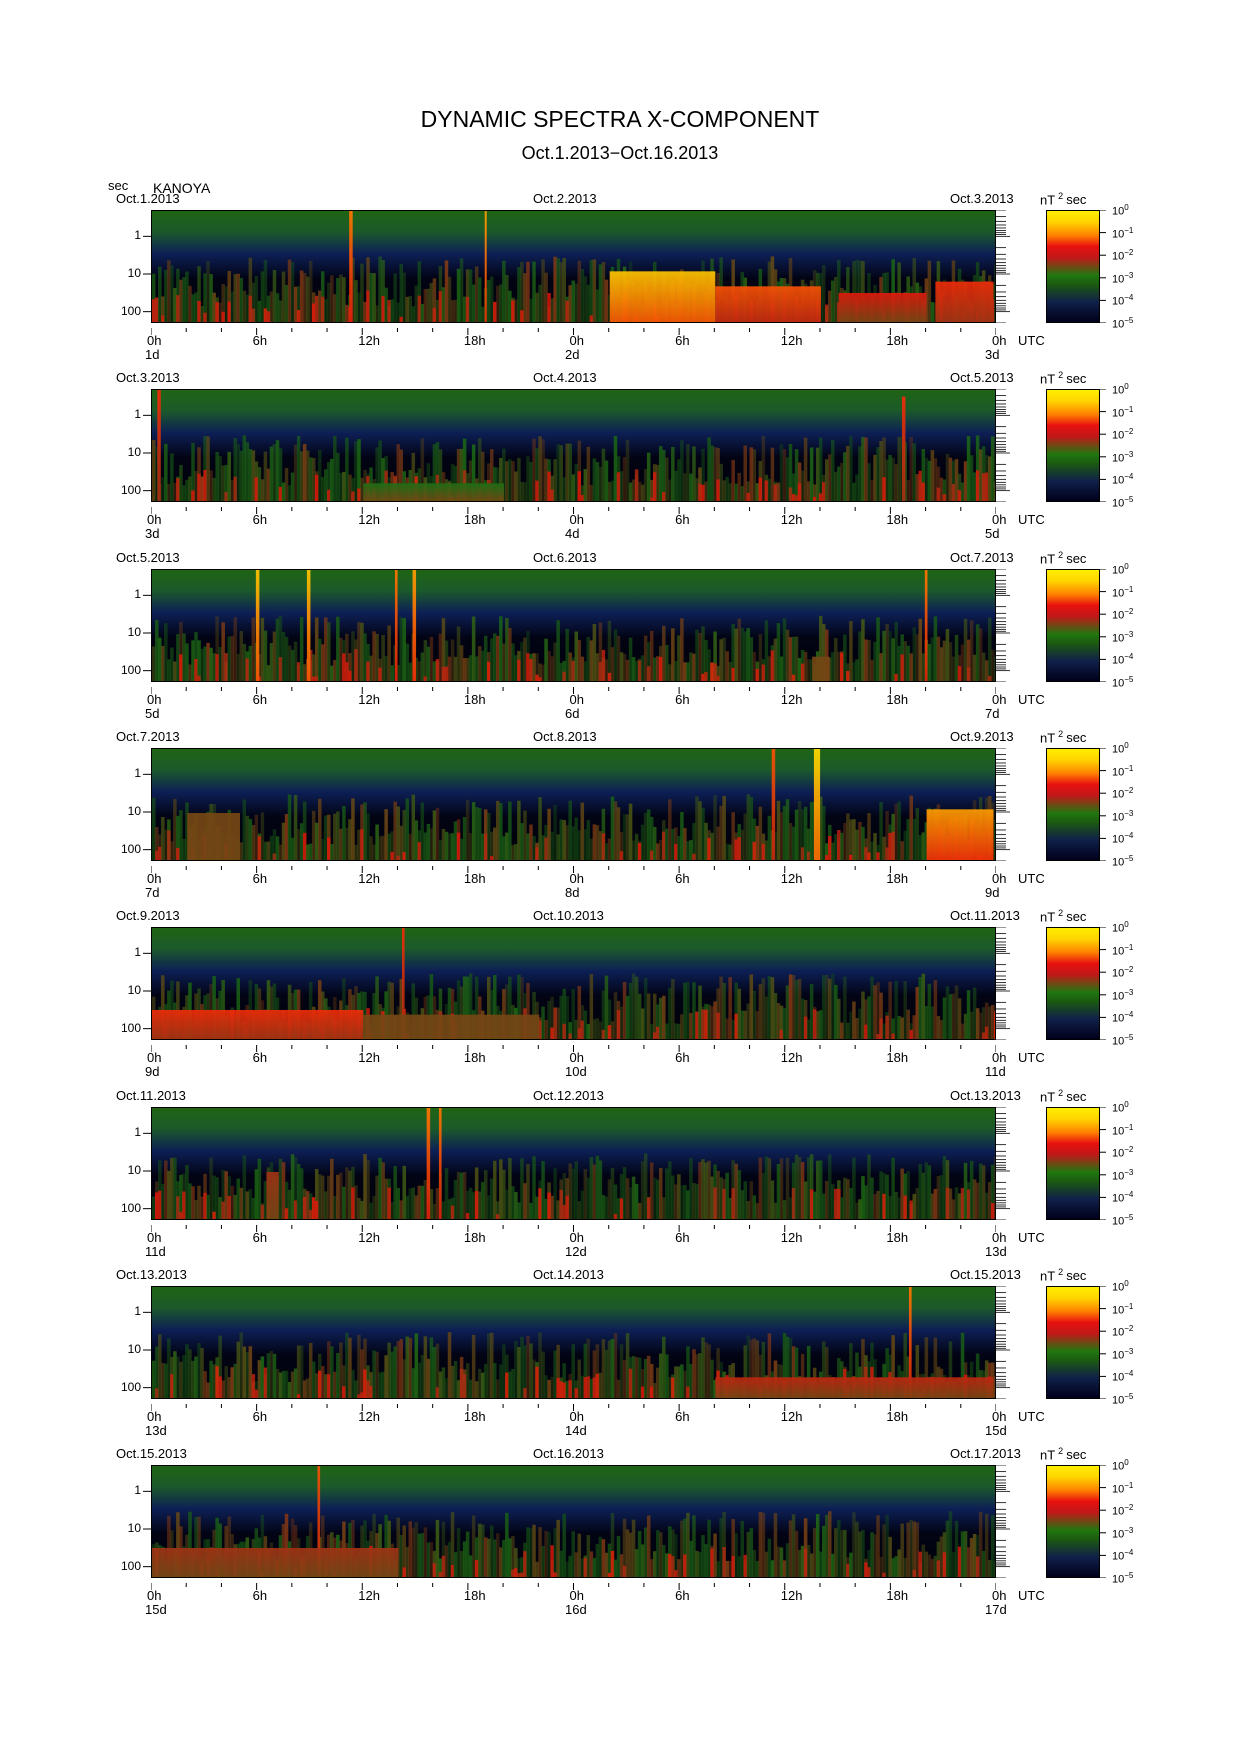  What do you see at coordinates (1031, 1416) in the screenshot?
I see `x-axis-unit-label: UTC` at bounding box center [1031, 1416].